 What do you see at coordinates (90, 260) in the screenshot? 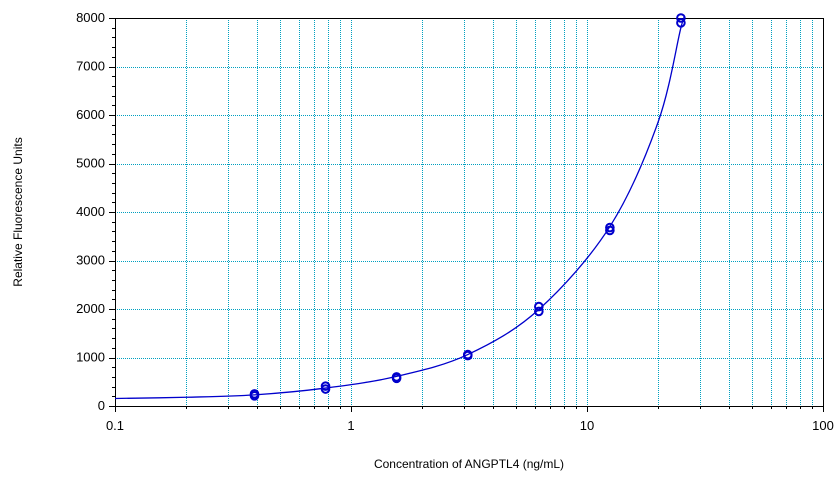
I see `y-tick-label: 3000` at bounding box center [90, 260].